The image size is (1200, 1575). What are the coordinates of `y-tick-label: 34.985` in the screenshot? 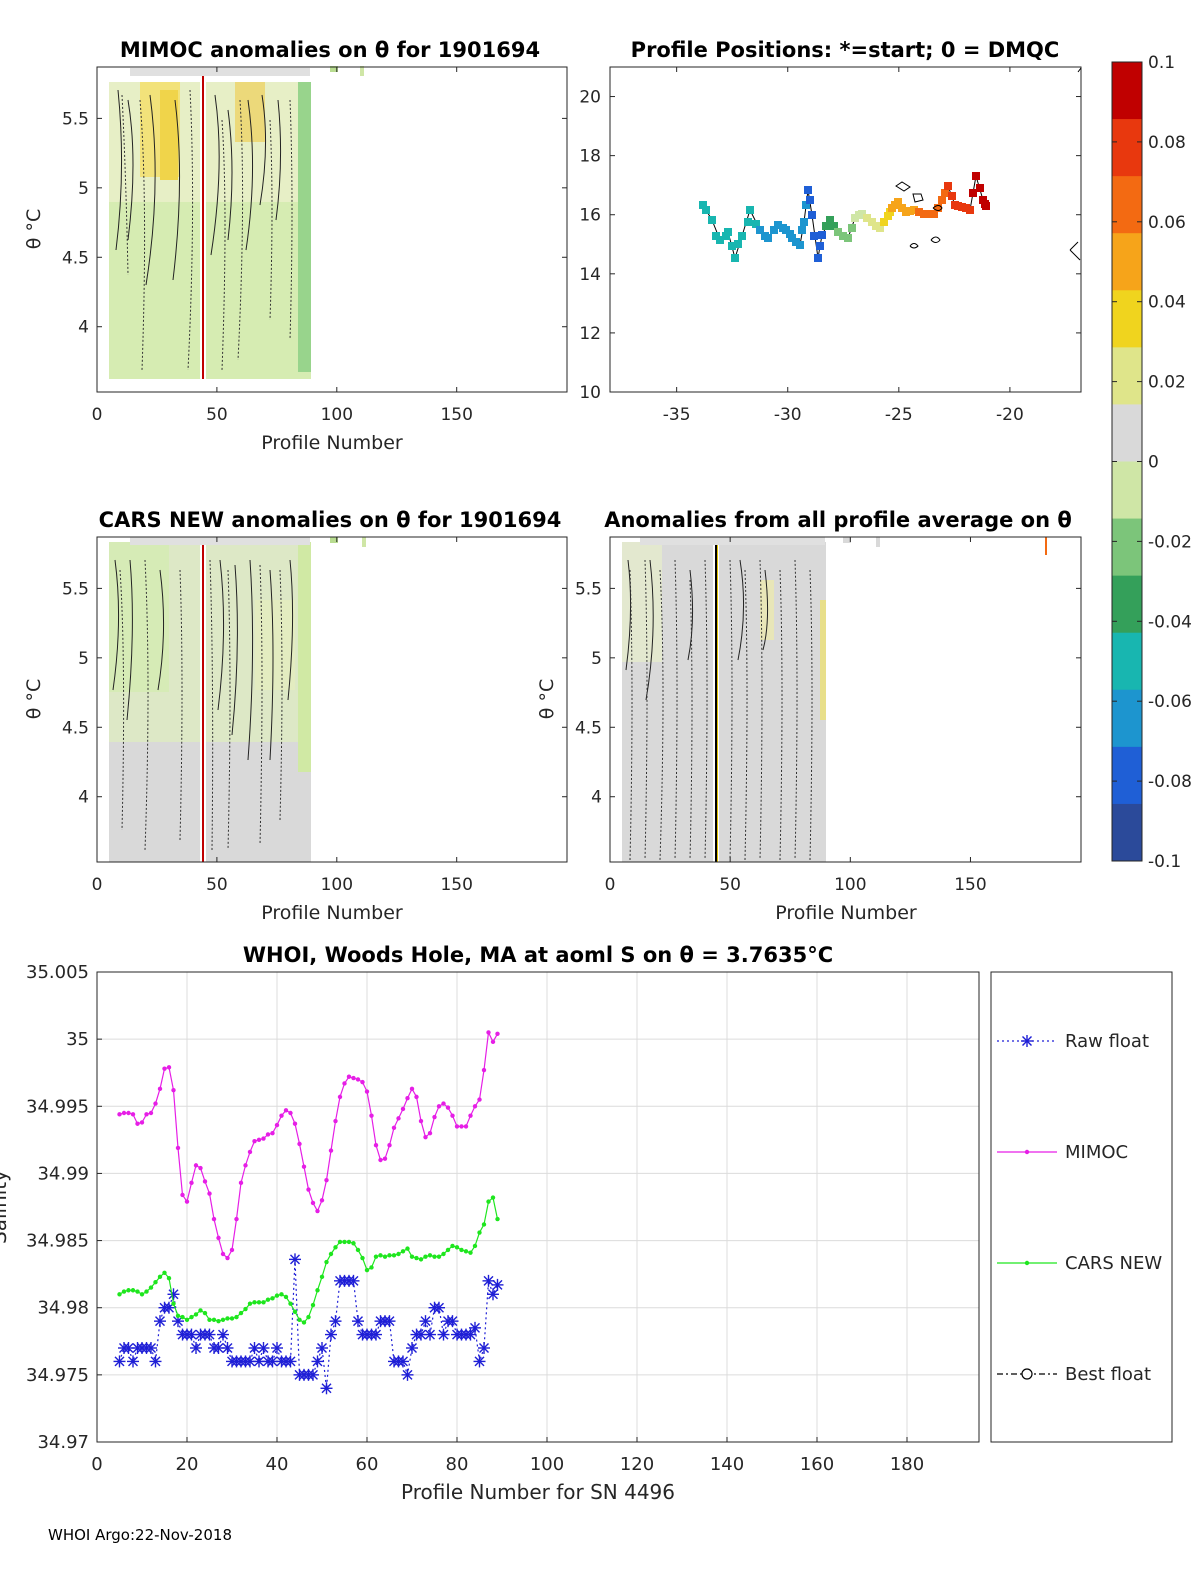 It's located at (57, 1241).